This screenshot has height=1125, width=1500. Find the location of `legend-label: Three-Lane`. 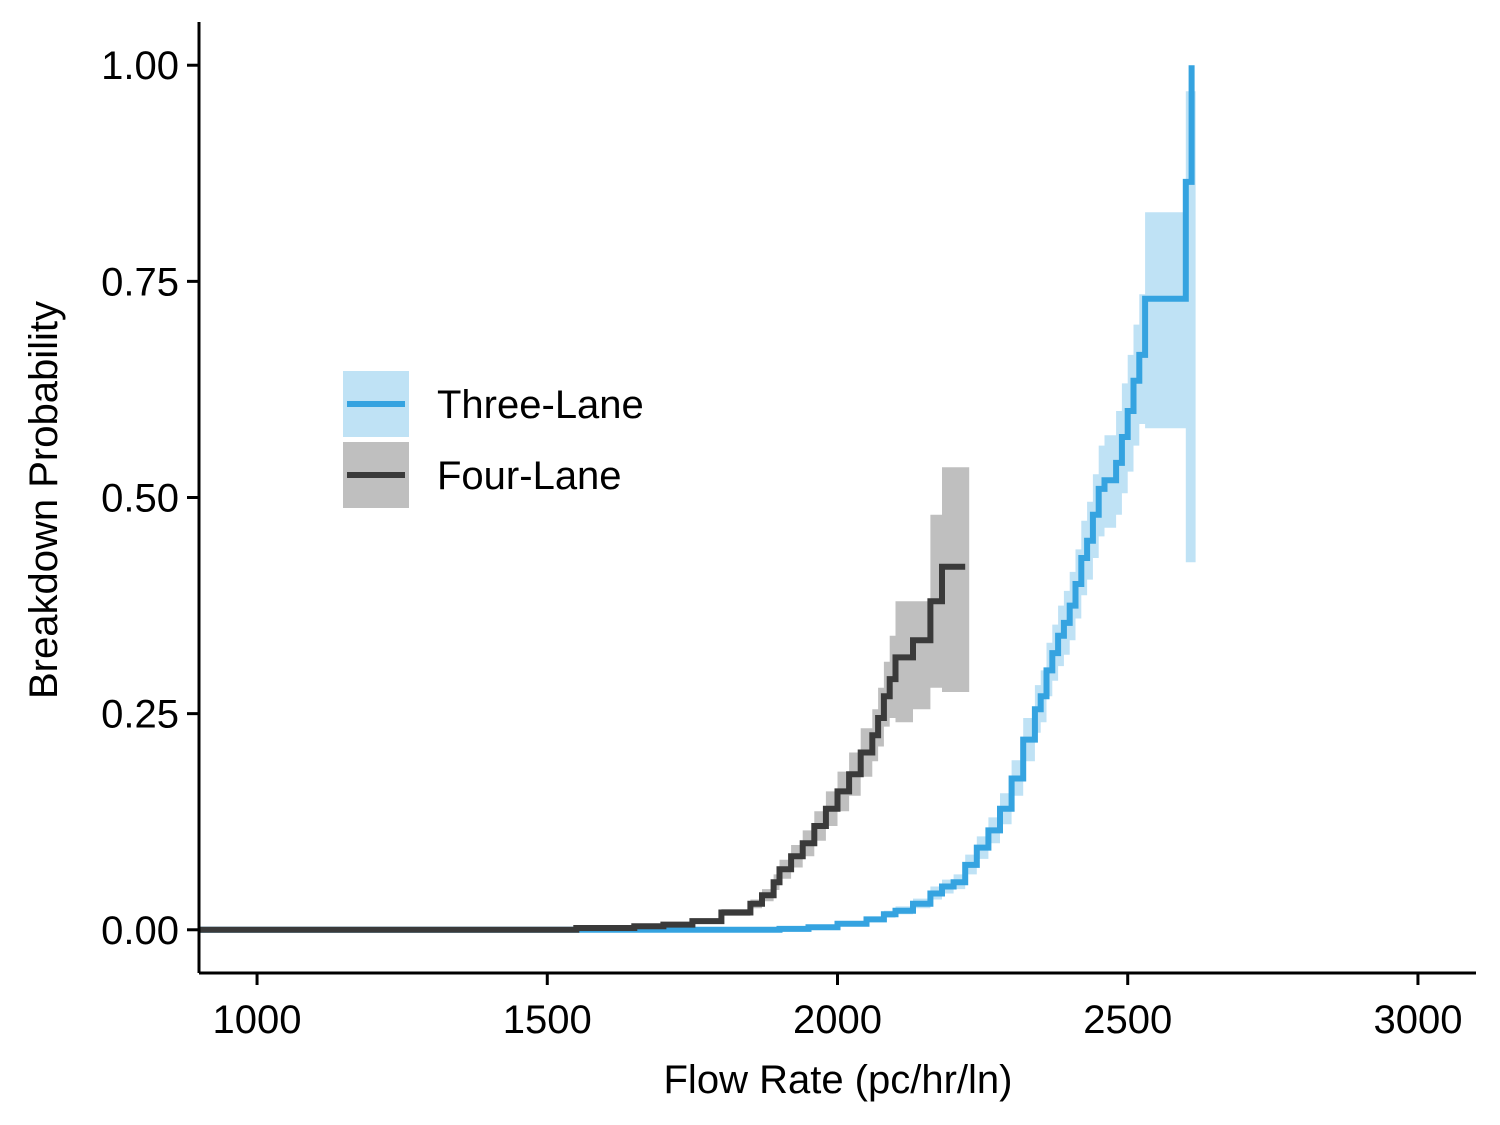

legend-label: Three-Lane is located at coordinates (540, 405).